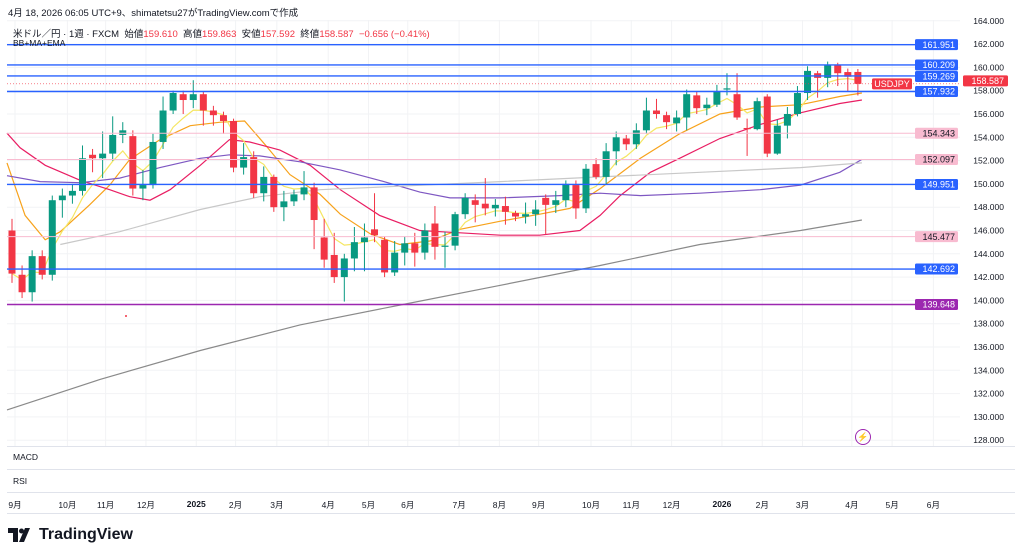  Describe the element at coordinates (988, 67) in the screenshot. I see `price-tick-label: 160.000` at that location.